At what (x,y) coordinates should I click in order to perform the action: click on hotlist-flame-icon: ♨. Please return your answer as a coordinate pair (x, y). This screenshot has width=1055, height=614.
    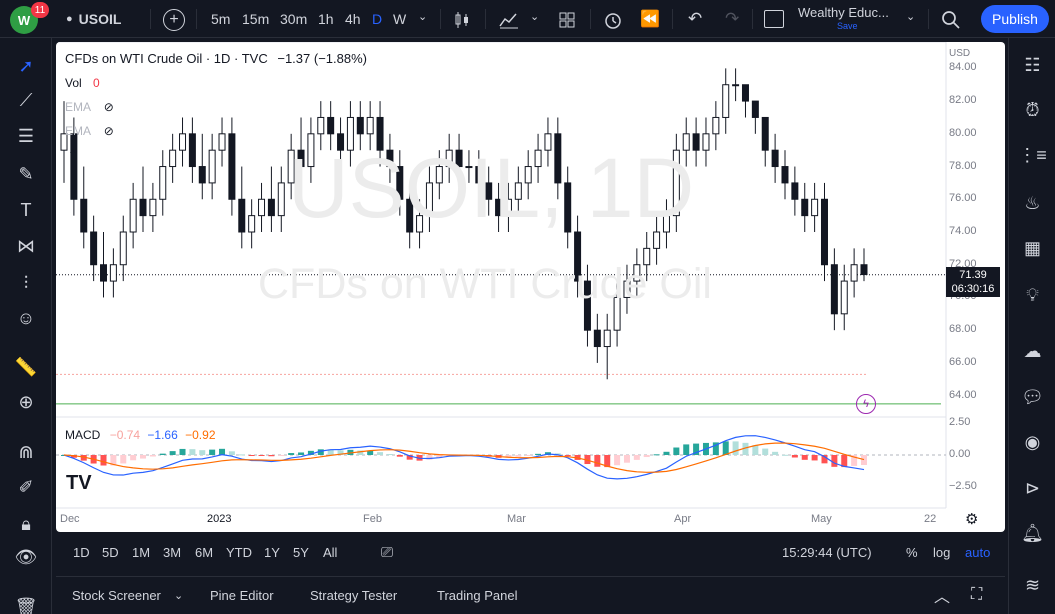
    Looking at the image, I should click on (1032, 202).